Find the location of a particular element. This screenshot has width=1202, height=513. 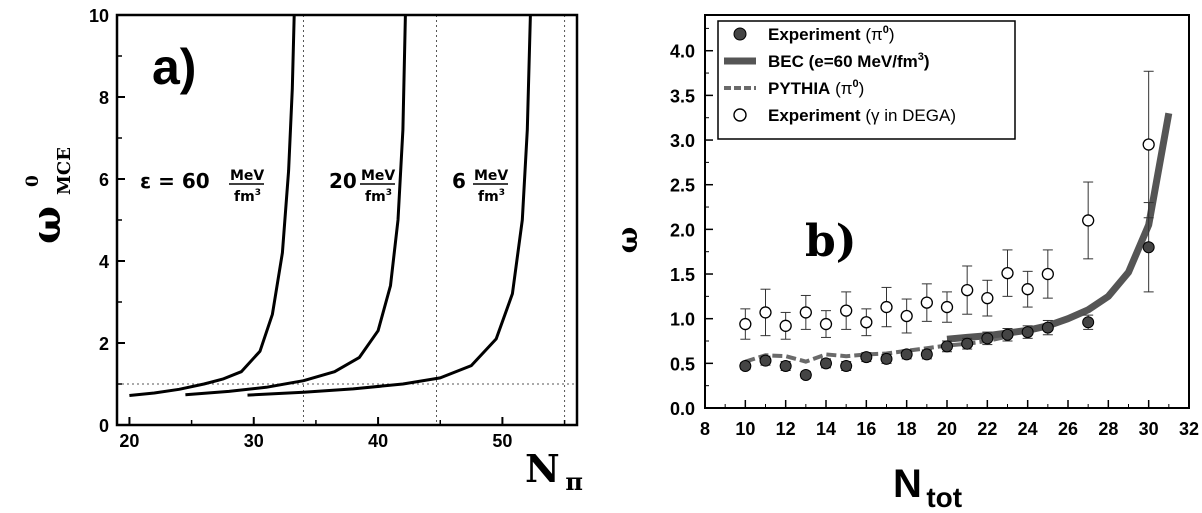

a-y-tick-label-8: 8 is located at coordinates (104, 98).